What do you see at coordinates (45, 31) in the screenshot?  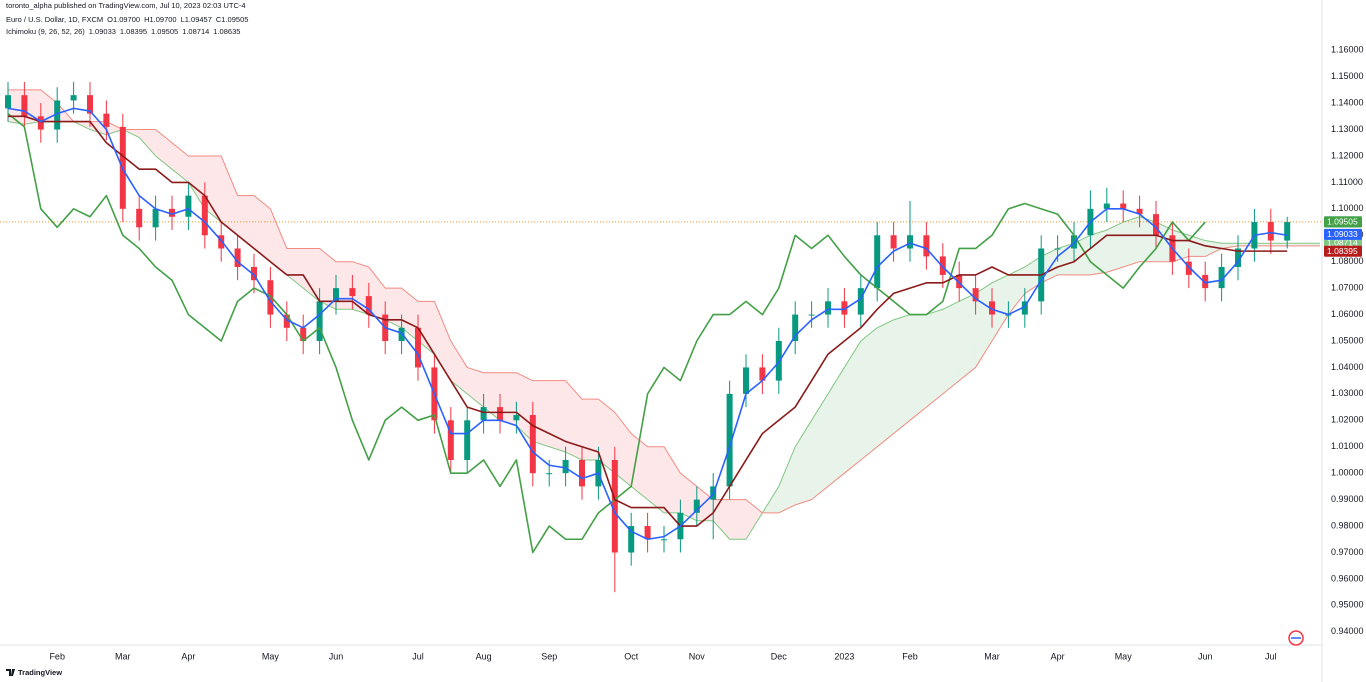 I see `indicator-name: Ichimoku (9, 26, 52, 26)` at bounding box center [45, 31].